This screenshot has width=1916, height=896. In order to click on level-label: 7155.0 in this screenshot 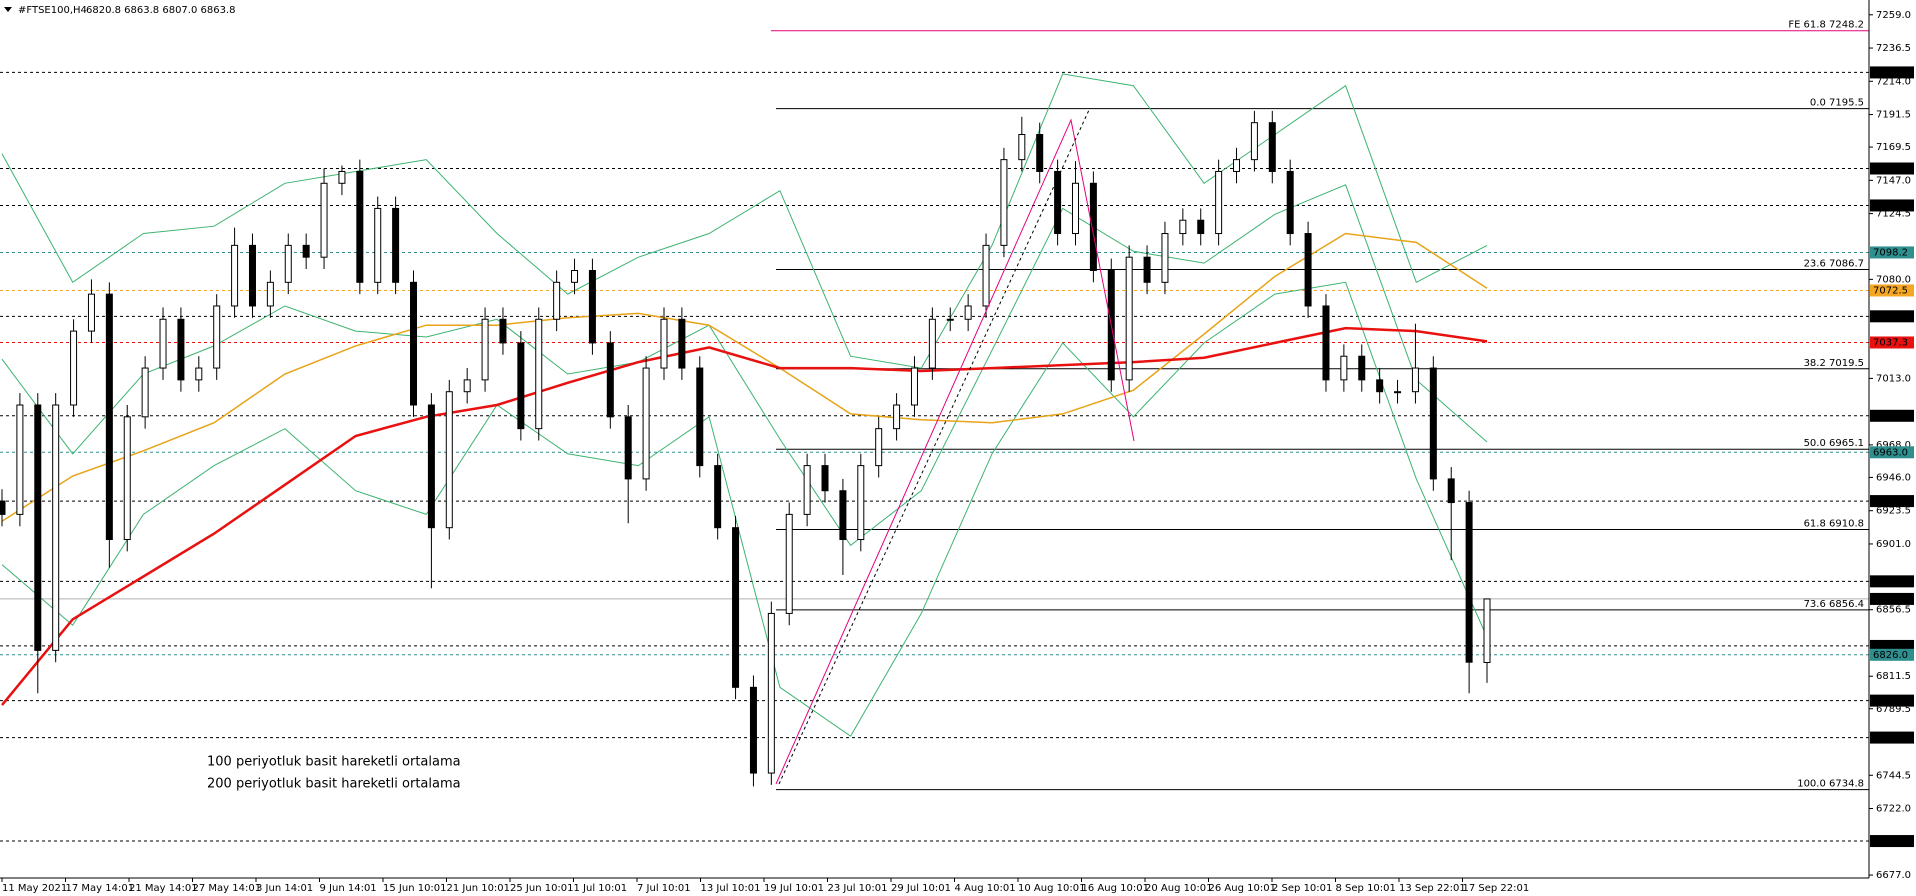, I will do `click(1890, 169)`.